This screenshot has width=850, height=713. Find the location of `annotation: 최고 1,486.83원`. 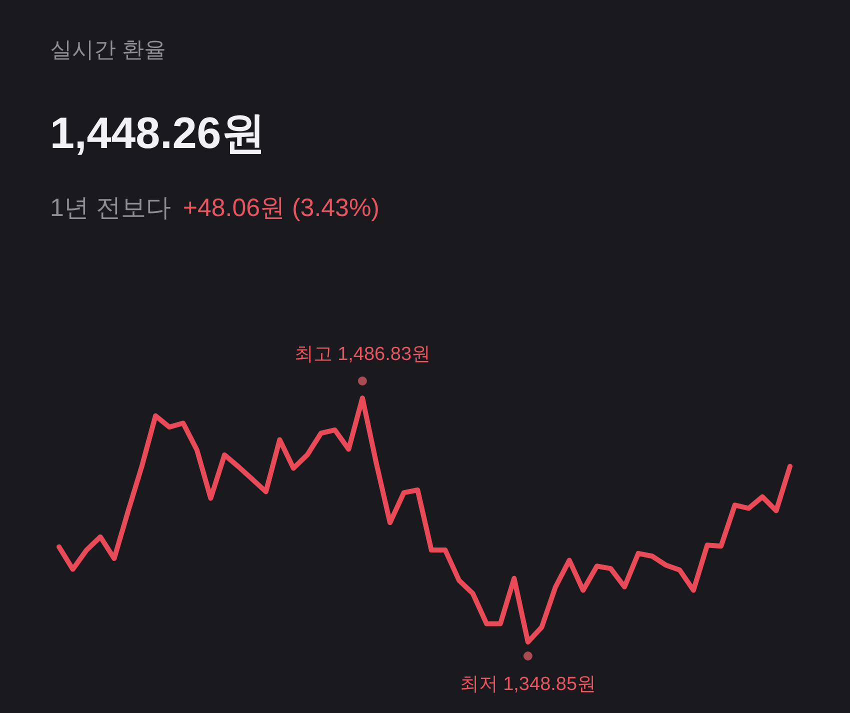

annotation: 최고 1,486.83원 is located at coordinates (362, 365).